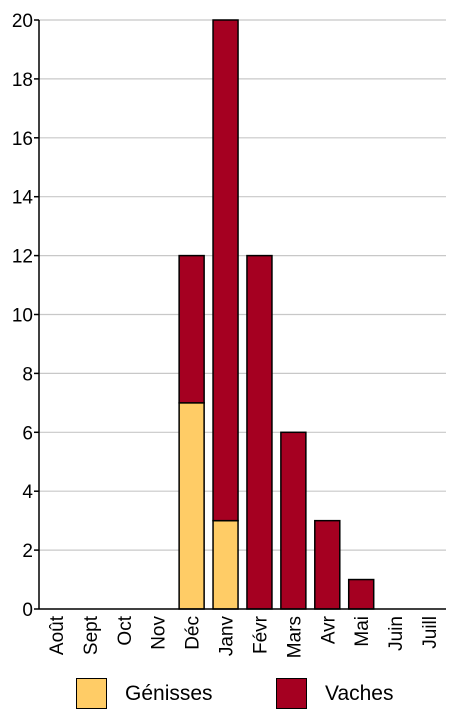 The width and height of the screenshot is (450, 711). Describe the element at coordinates (227, 636) in the screenshot. I see `x-tick-label: Janv` at that location.